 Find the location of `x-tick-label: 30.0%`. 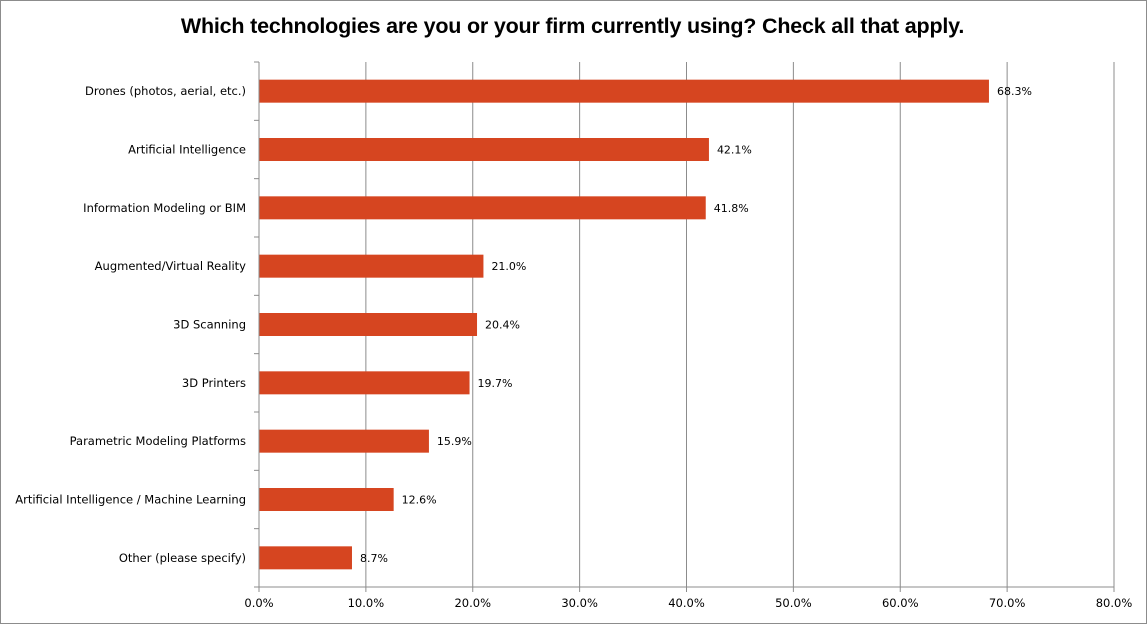

x-tick-label: 30.0% is located at coordinates (579, 603).